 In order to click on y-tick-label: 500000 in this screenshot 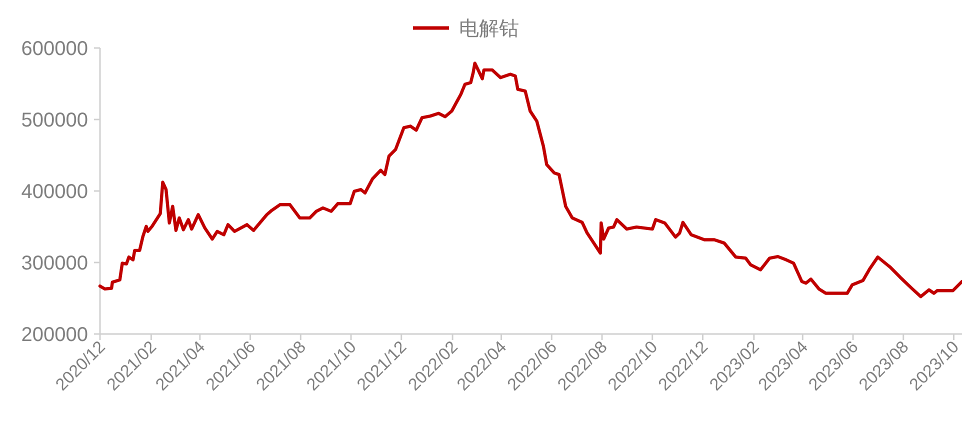, I will do `click(54, 121)`.